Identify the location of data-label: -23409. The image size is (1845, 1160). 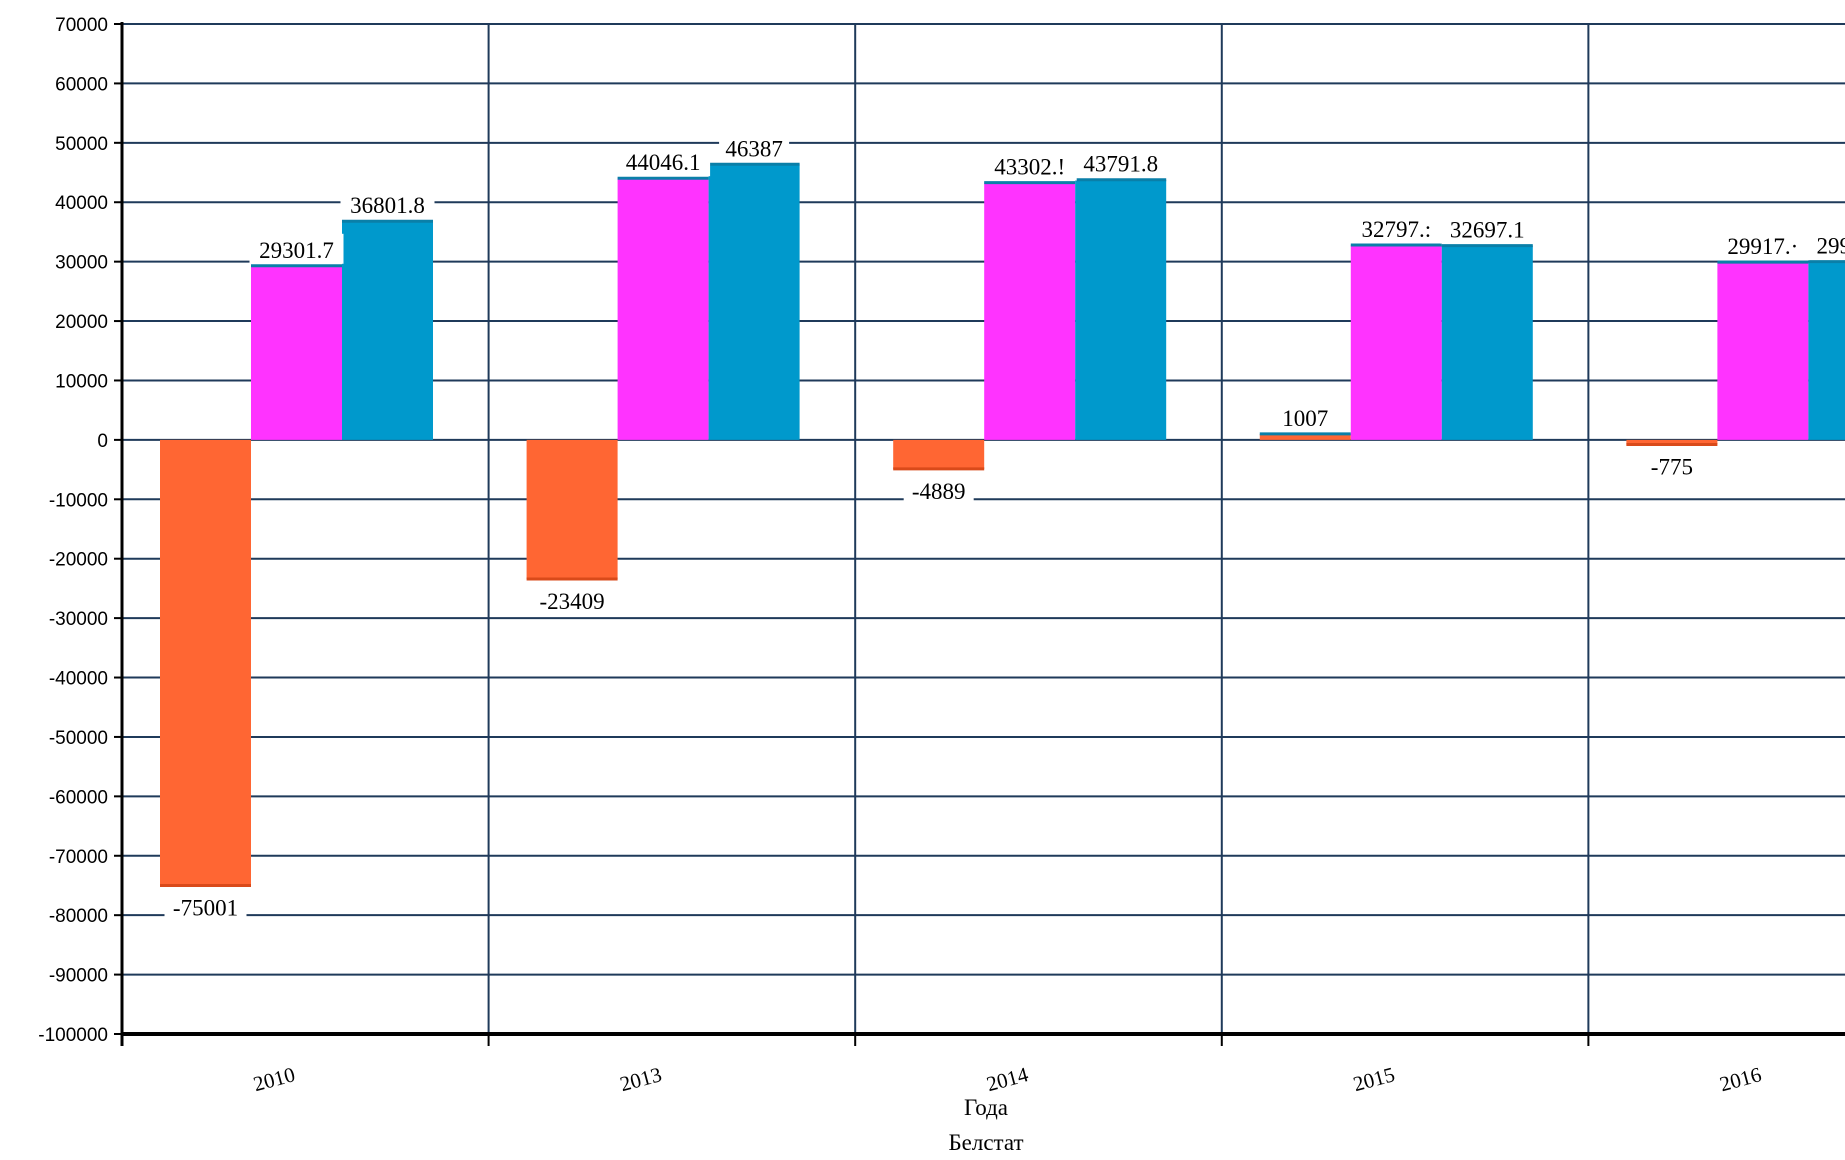
(572, 601).